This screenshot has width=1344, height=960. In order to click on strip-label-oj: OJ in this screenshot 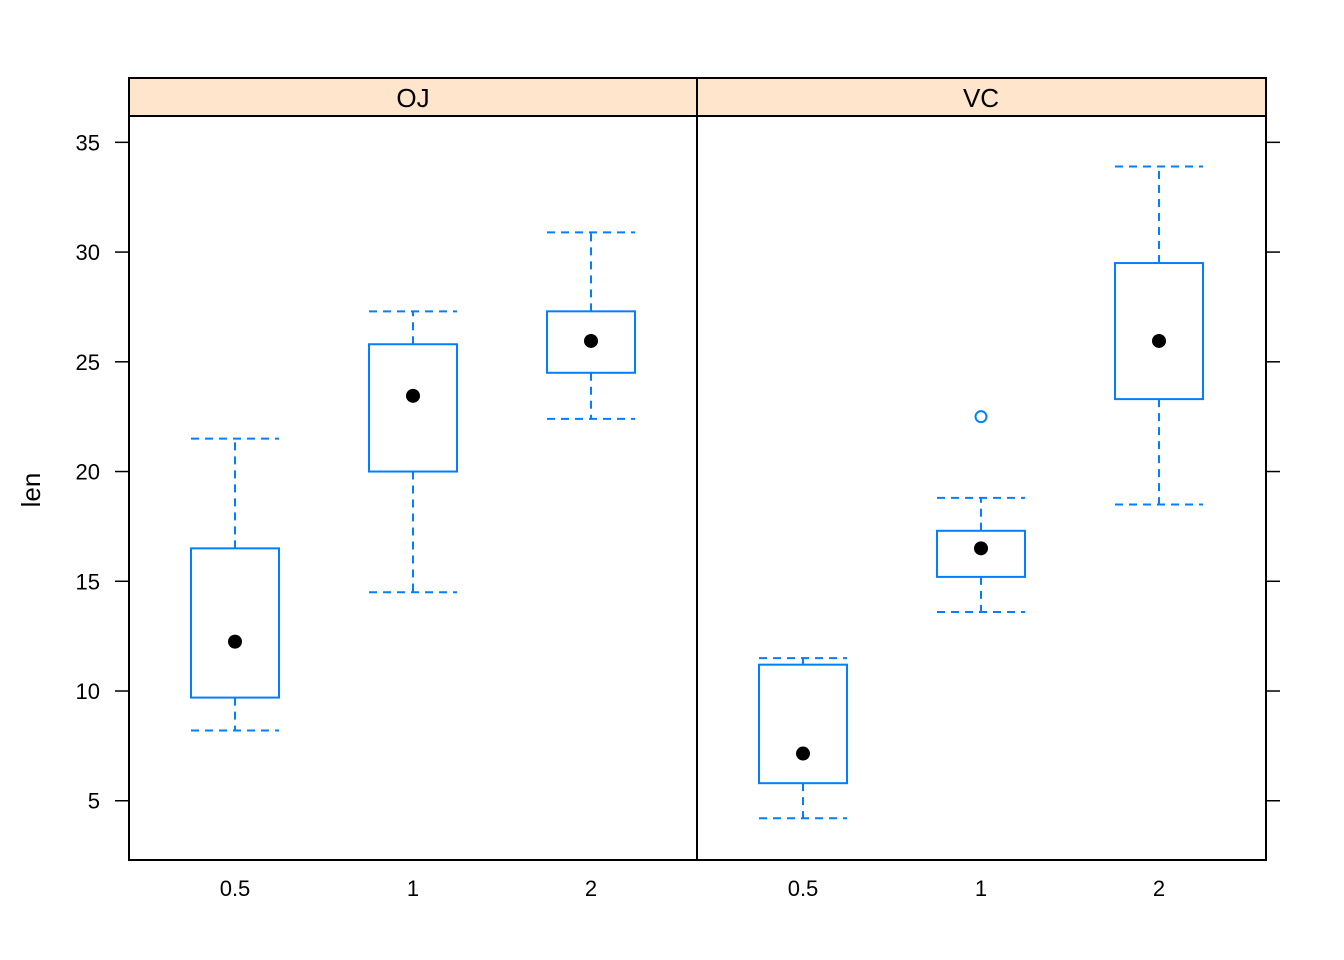, I will do `click(412, 98)`.